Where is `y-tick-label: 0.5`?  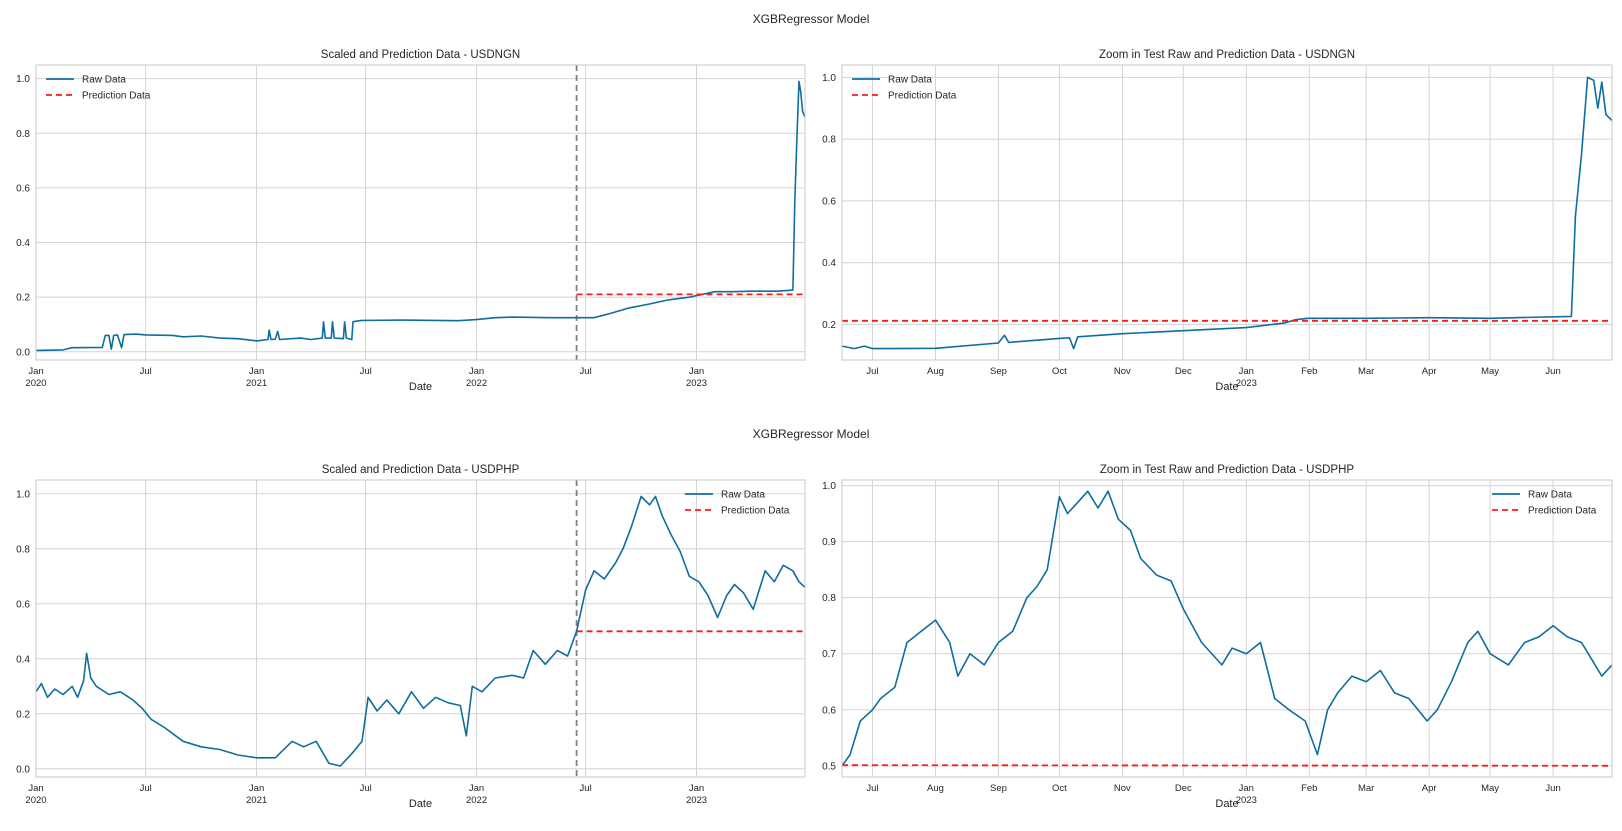 y-tick-label: 0.5 is located at coordinates (829, 766).